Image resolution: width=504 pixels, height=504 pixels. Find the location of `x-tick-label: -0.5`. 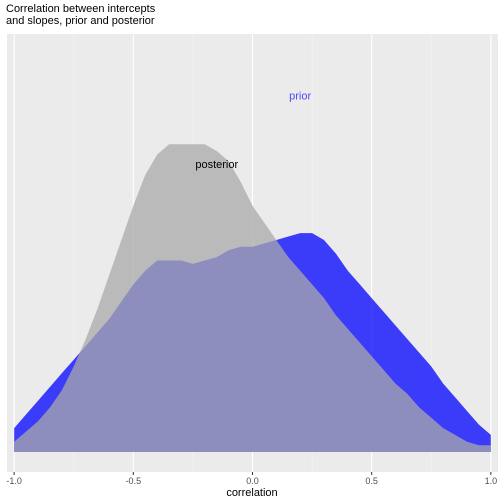

x-tick-label: -0.5 is located at coordinates (134, 481).